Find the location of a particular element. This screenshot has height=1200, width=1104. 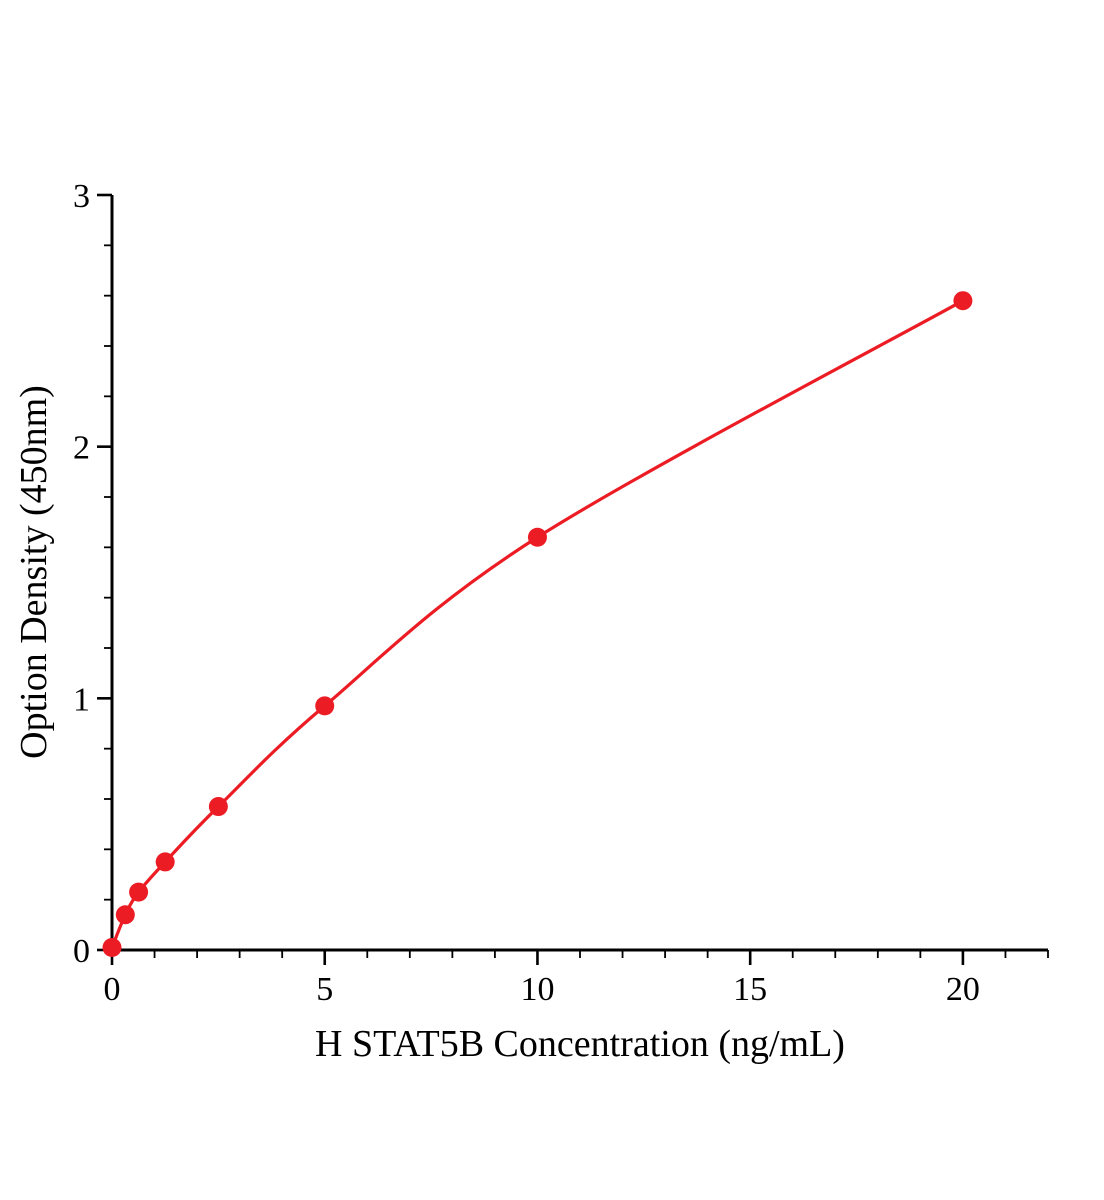

y-axis-label: Option Density (450nm) is located at coordinates (34, 572).